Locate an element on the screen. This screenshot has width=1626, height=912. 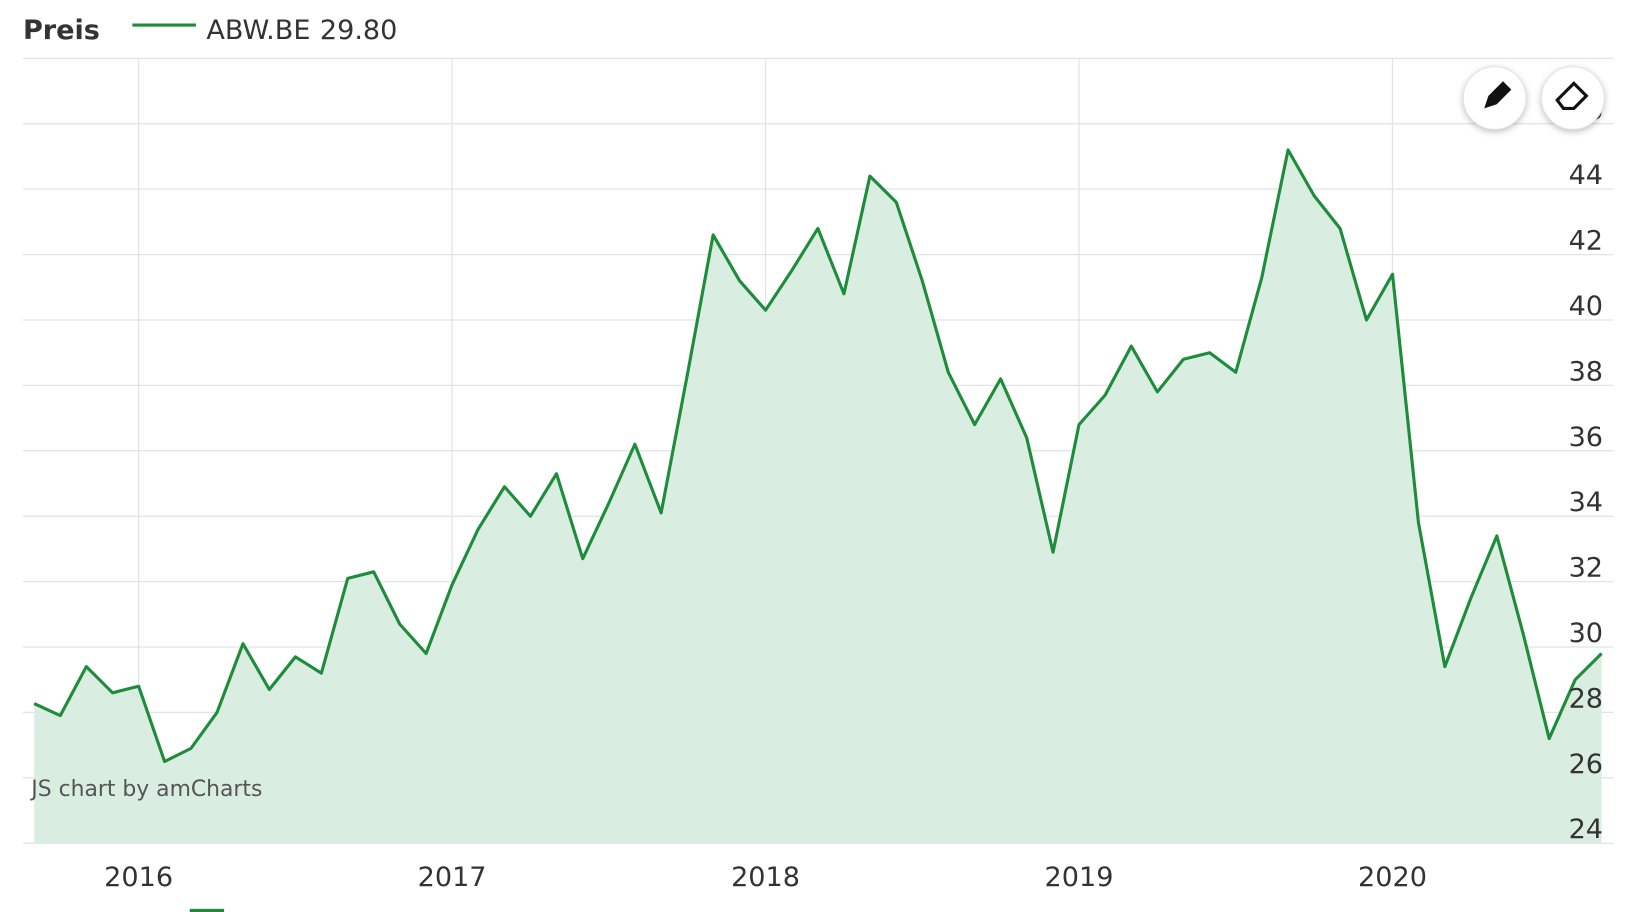
y-tick-label: 30 is located at coordinates (1586, 633).